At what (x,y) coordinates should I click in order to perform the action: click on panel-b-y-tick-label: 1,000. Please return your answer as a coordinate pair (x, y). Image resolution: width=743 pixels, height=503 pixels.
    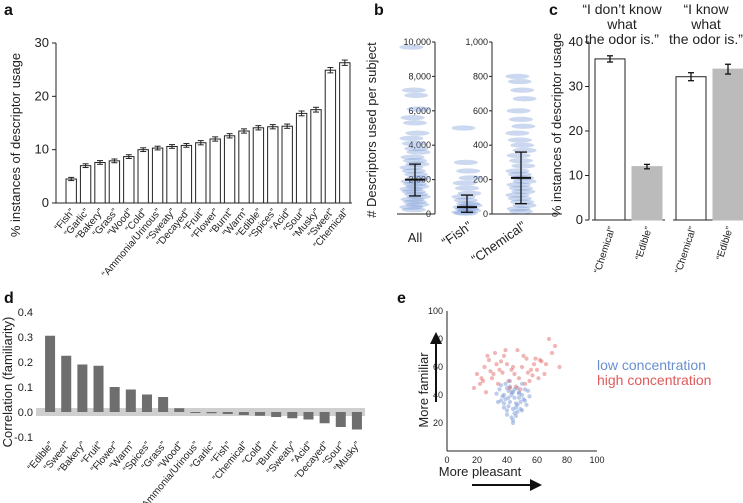
    Looking at the image, I should click on (476, 42).